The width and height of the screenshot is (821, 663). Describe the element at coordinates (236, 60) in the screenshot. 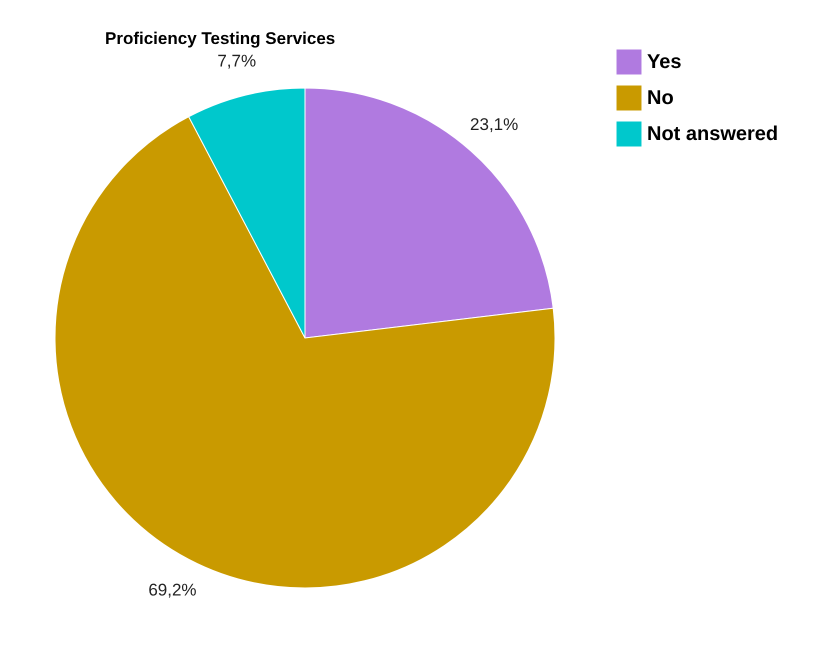

I see `data-label: 7,7%` at that location.